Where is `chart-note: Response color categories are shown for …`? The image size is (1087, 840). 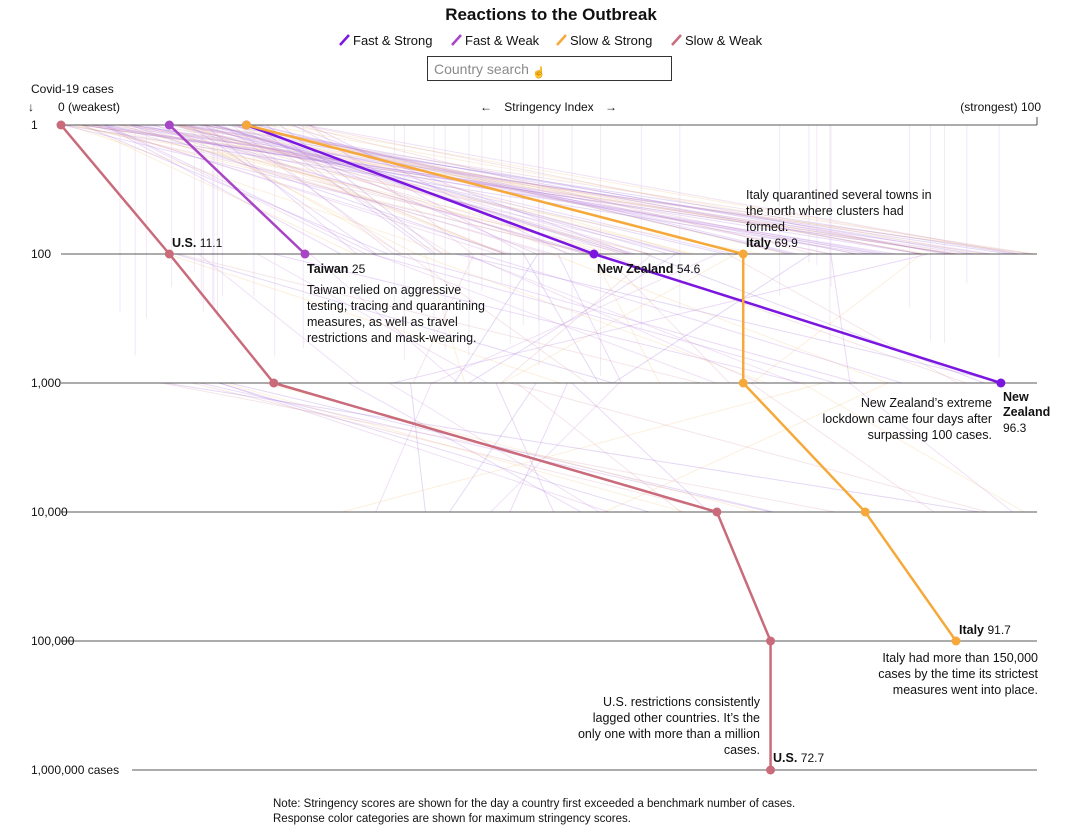
chart-note: Response color categories are shown for … is located at coordinates (452, 819).